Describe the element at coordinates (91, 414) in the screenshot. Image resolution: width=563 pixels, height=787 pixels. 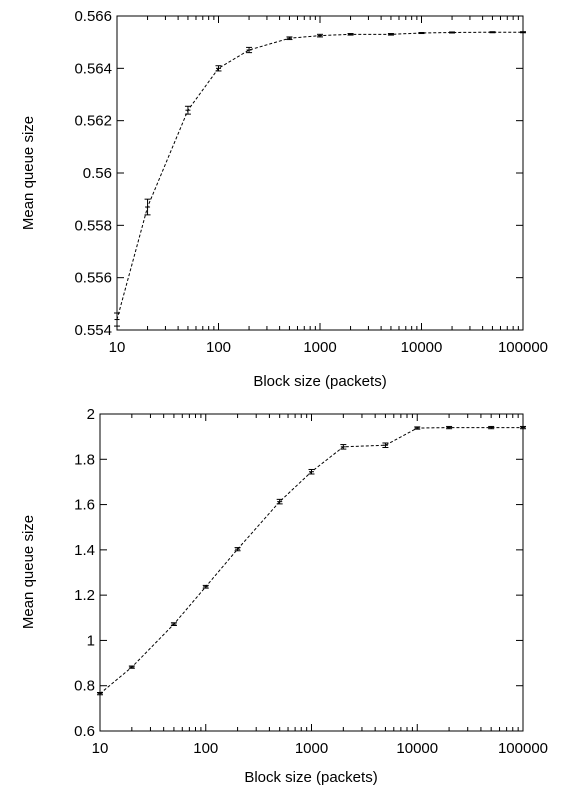
I see `y-tick-label-bottom: 2` at that location.